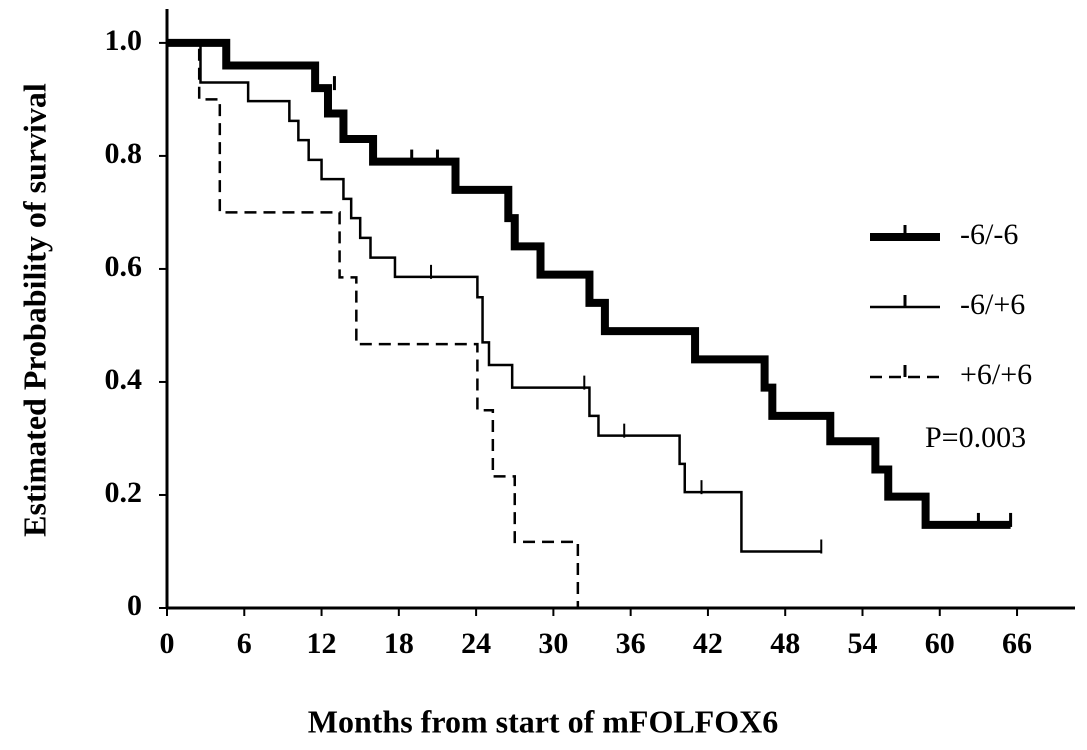 Image resolution: width=1087 pixels, height=750 pixels. Describe the element at coordinates (322, 643) in the screenshot. I see `x-tick-label: 12` at that location.